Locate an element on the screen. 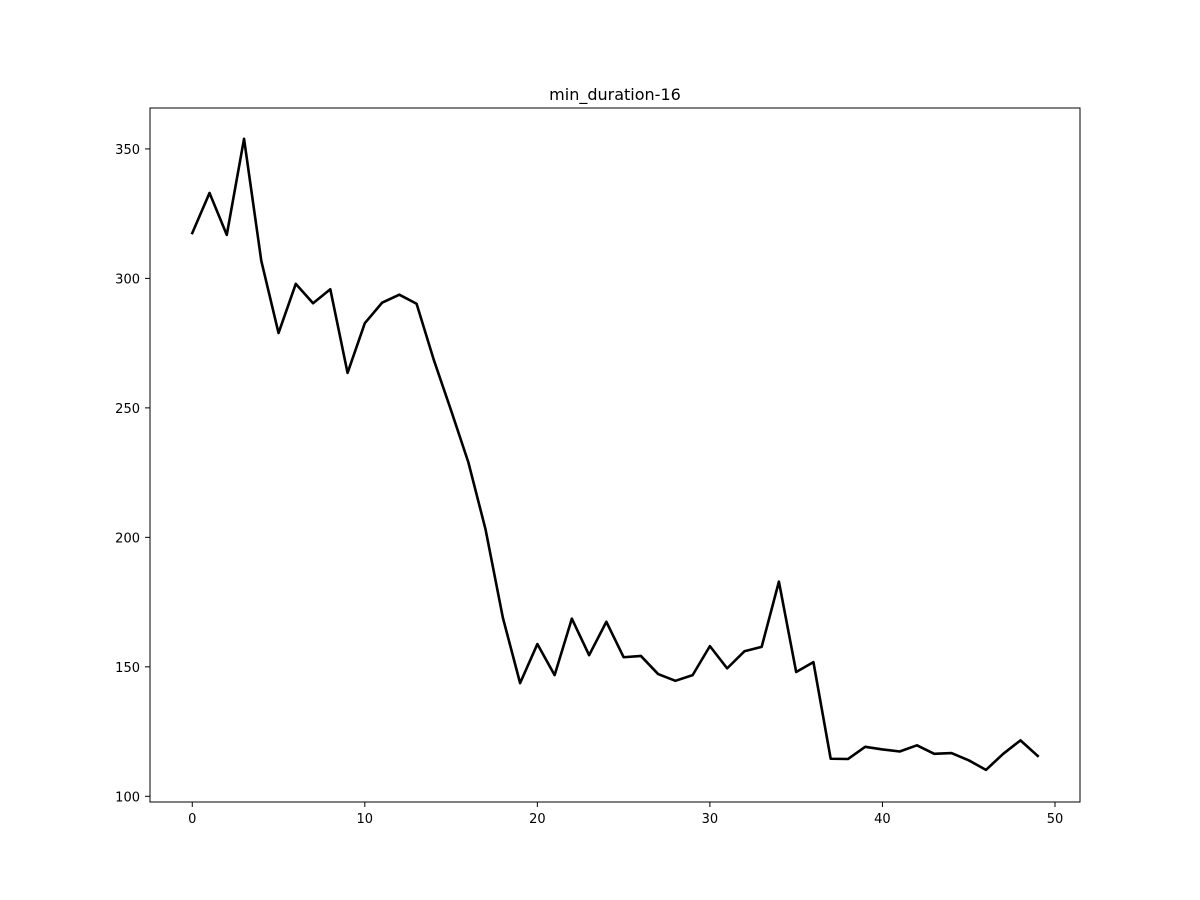 Image resolution: width=1200 pixels, height=900 pixels. y-tick-label: 100 is located at coordinates (127, 797).